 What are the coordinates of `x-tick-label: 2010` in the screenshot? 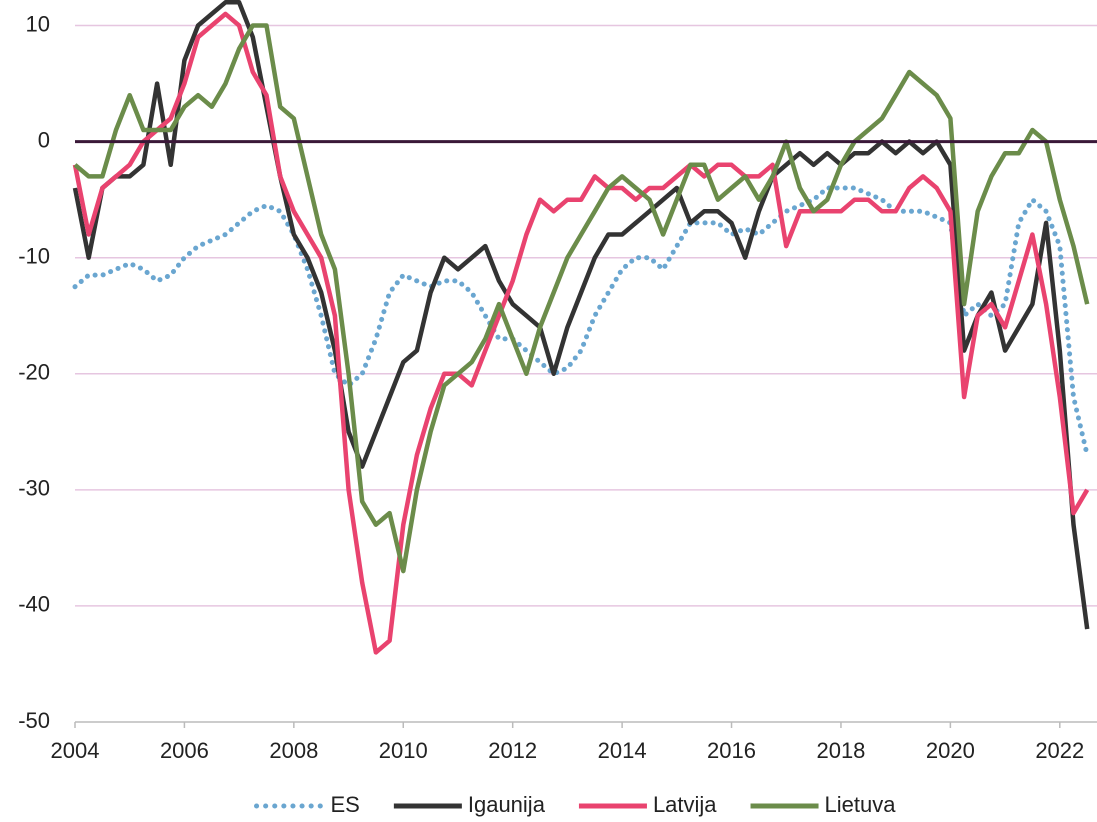 It's located at (403, 750).